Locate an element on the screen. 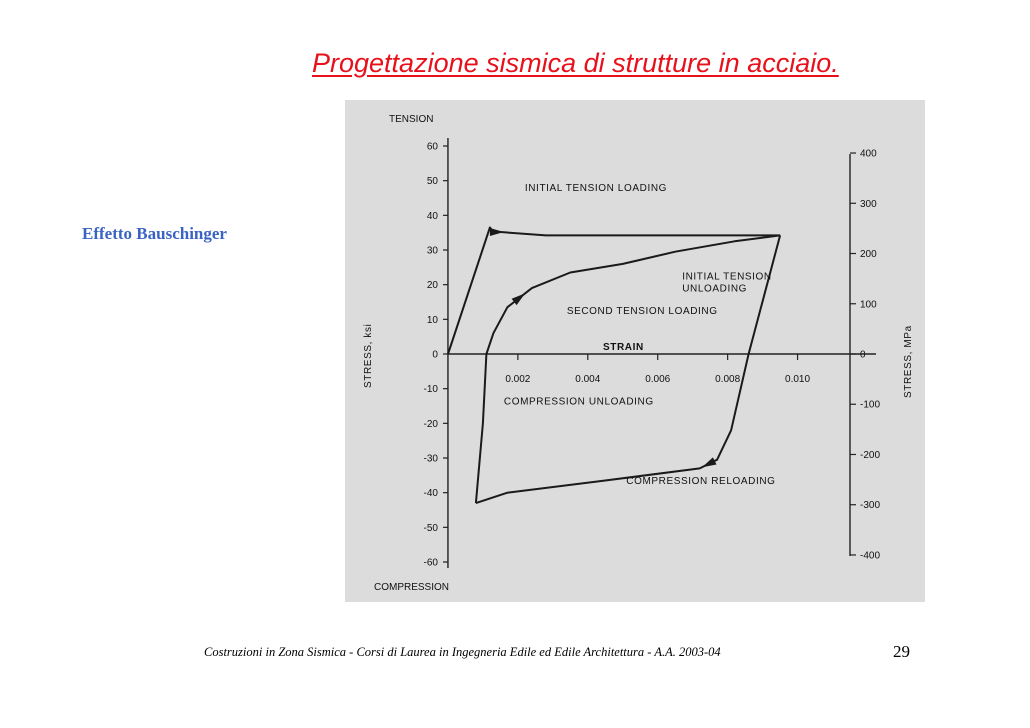 The height and width of the screenshot is (728, 1030). y-tick-label: 10 is located at coordinates (433, 320).